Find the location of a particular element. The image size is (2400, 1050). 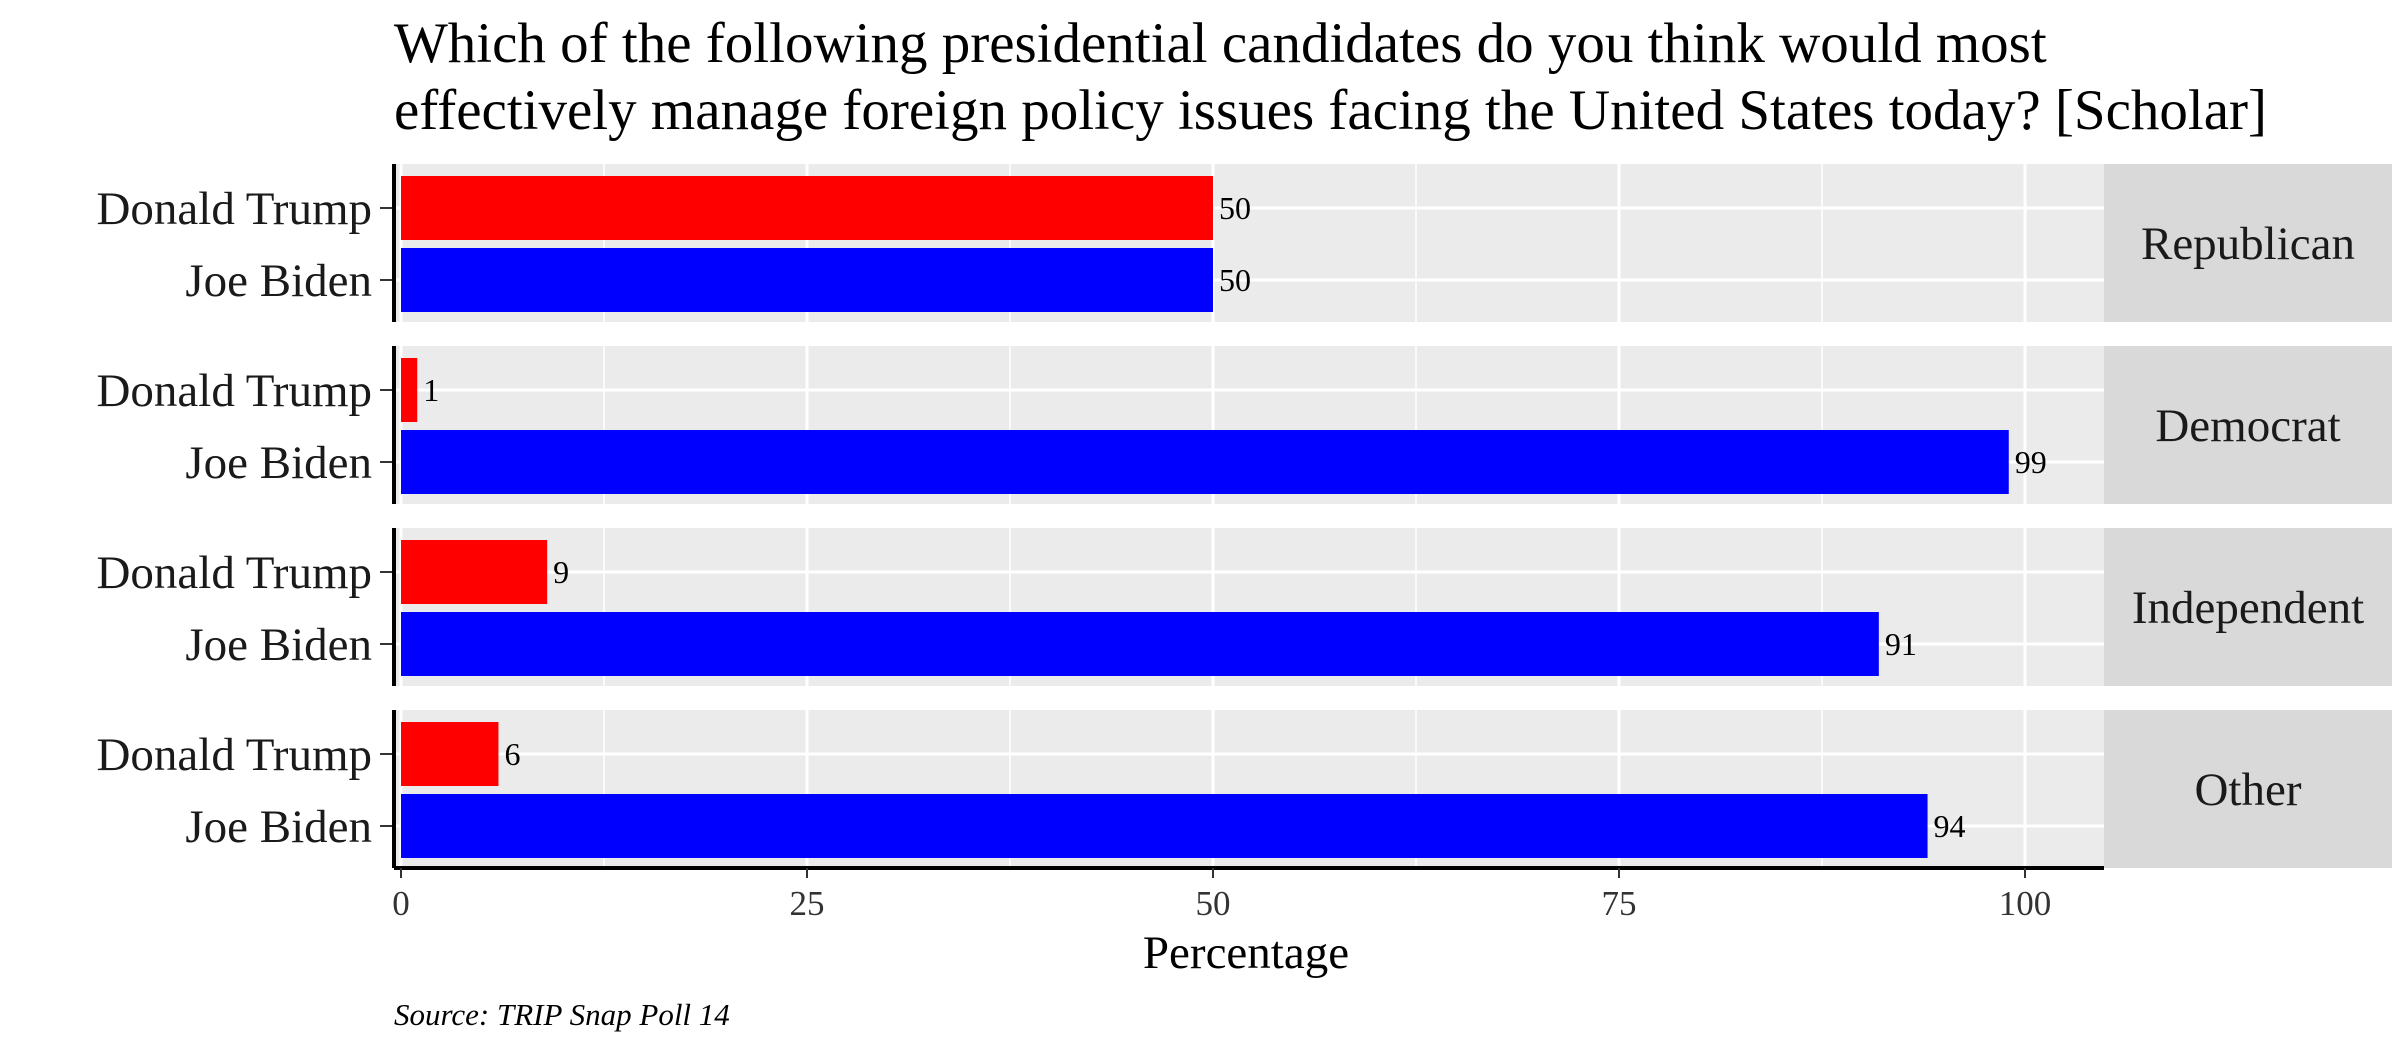

x-tick-label: 75 is located at coordinates (1619, 903).